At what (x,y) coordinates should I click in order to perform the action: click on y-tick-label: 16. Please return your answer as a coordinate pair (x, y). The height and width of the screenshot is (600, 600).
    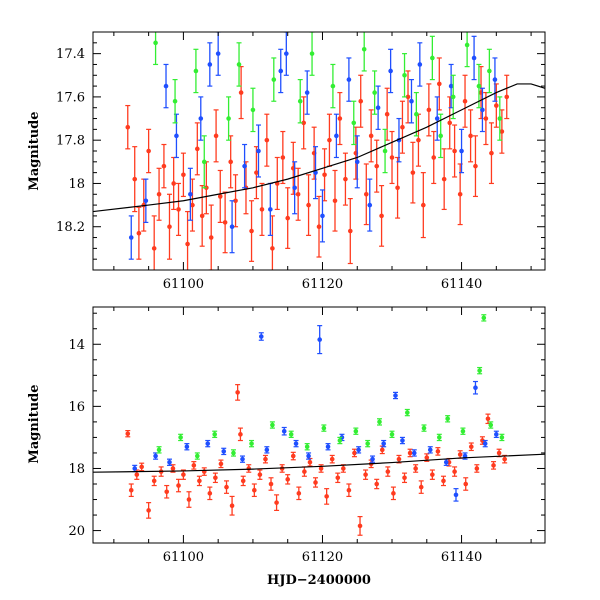
    Looking at the image, I should click on (76, 407).